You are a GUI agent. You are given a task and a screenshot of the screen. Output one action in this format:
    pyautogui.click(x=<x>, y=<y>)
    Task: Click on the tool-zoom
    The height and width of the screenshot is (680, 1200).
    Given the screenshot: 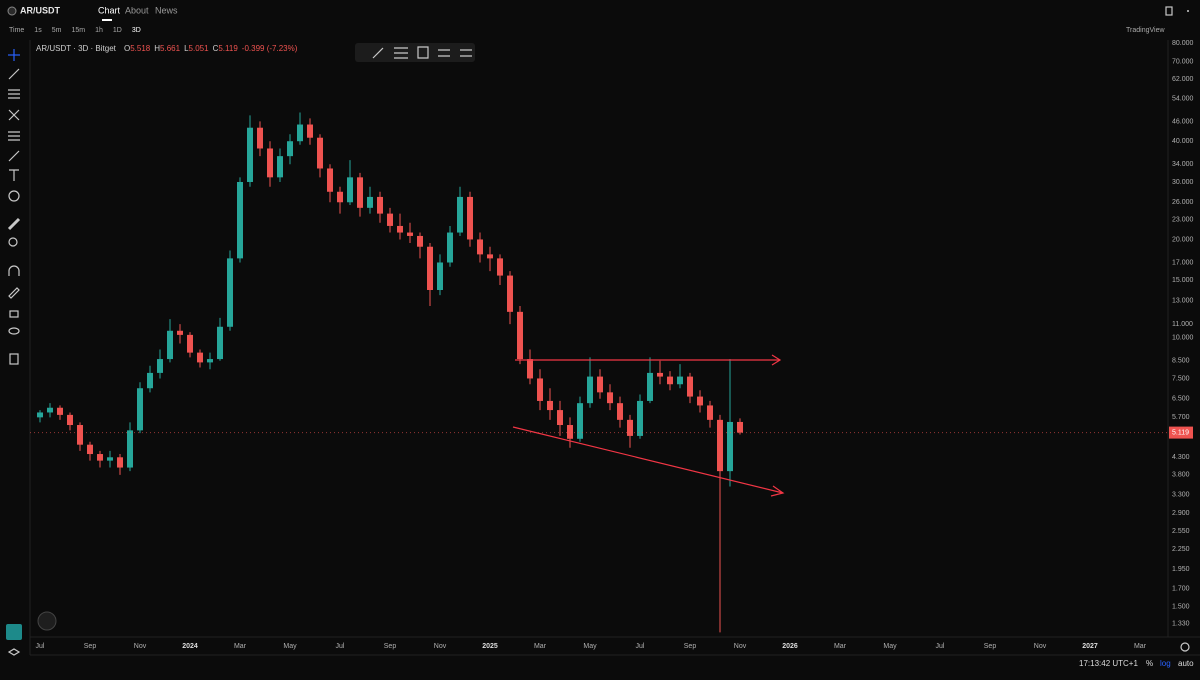 What is the action you would take?
    pyautogui.click(x=13, y=242)
    